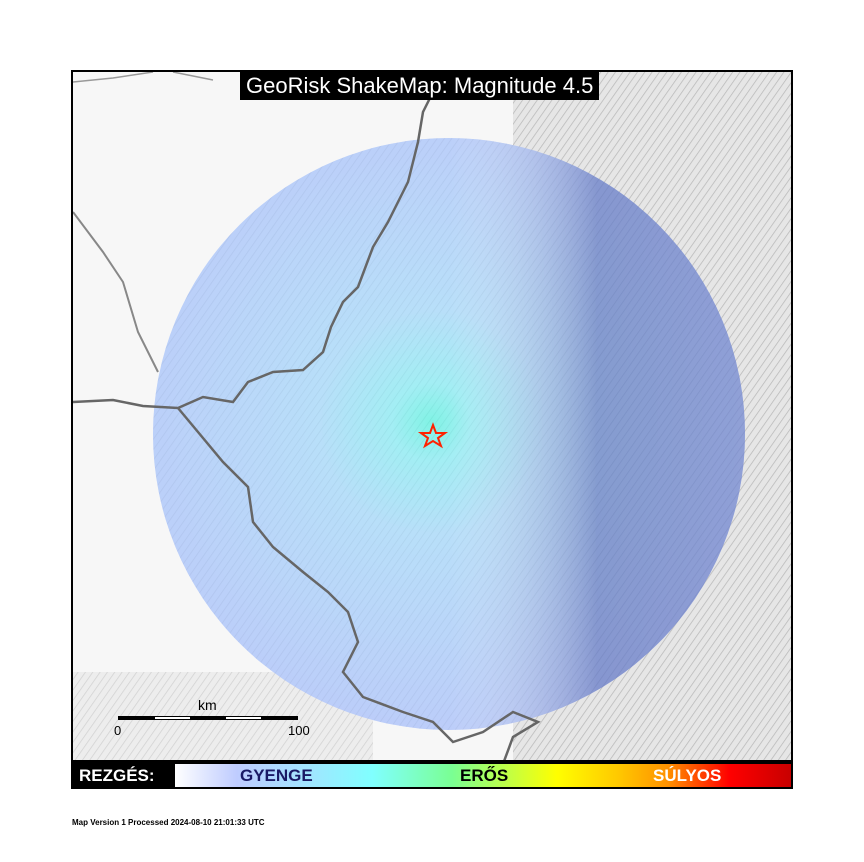 The width and height of the screenshot is (864, 862). I want to click on map-title: GeoRisk ShakeMap: Magnitude 4.5, so click(420, 86).